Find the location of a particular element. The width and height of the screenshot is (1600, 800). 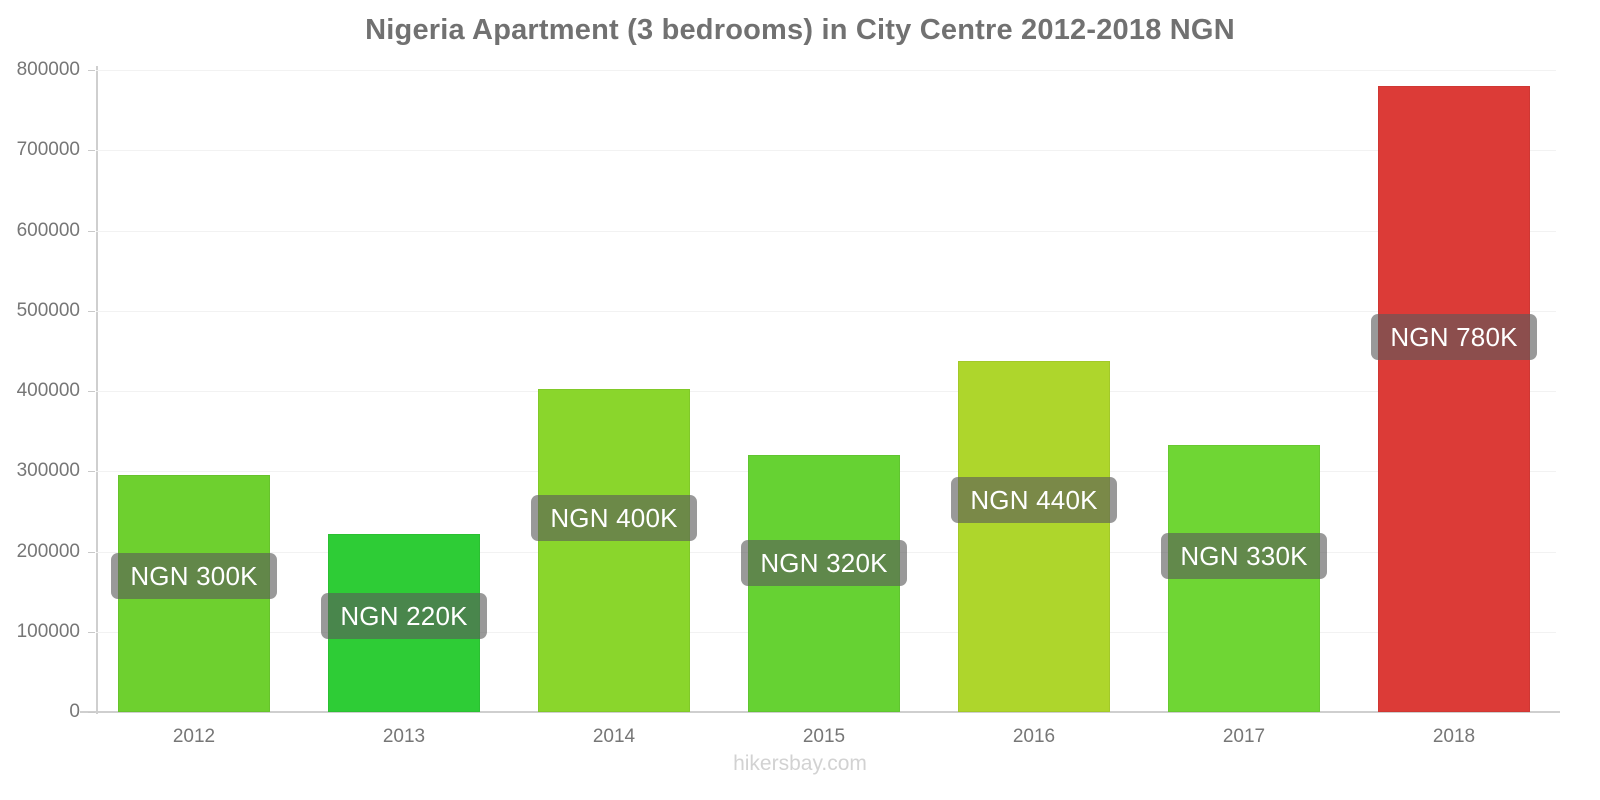

x-axis-tick-label: 2015 is located at coordinates (824, 736).